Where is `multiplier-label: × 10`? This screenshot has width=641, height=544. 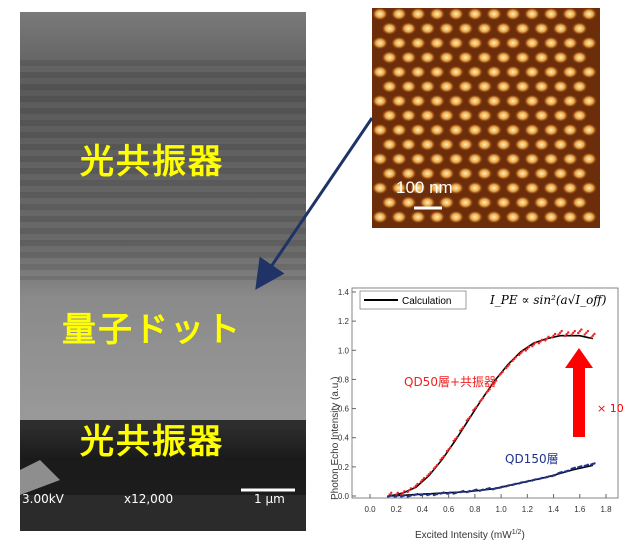
multiplier-label: × 10 is located at coordinates (610, 408).